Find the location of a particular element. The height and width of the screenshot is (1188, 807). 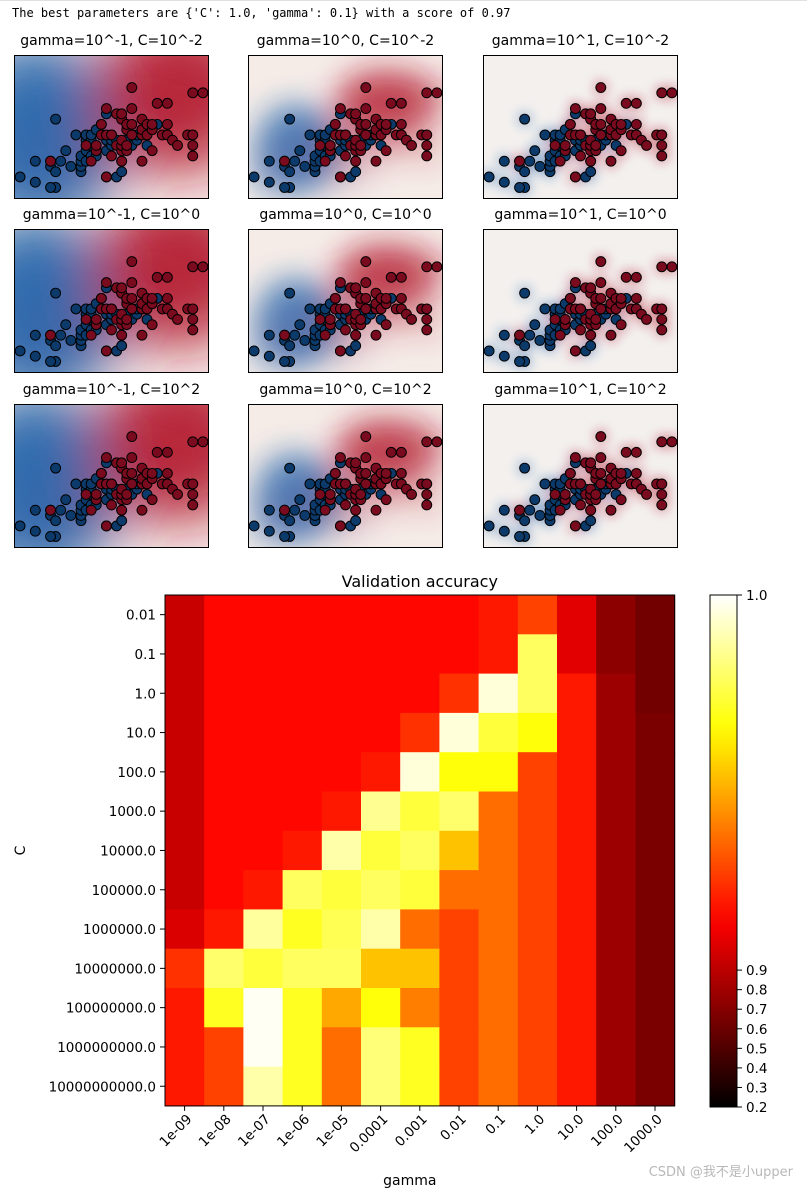

y-axis-label: C is located at coordinates (21, 850).